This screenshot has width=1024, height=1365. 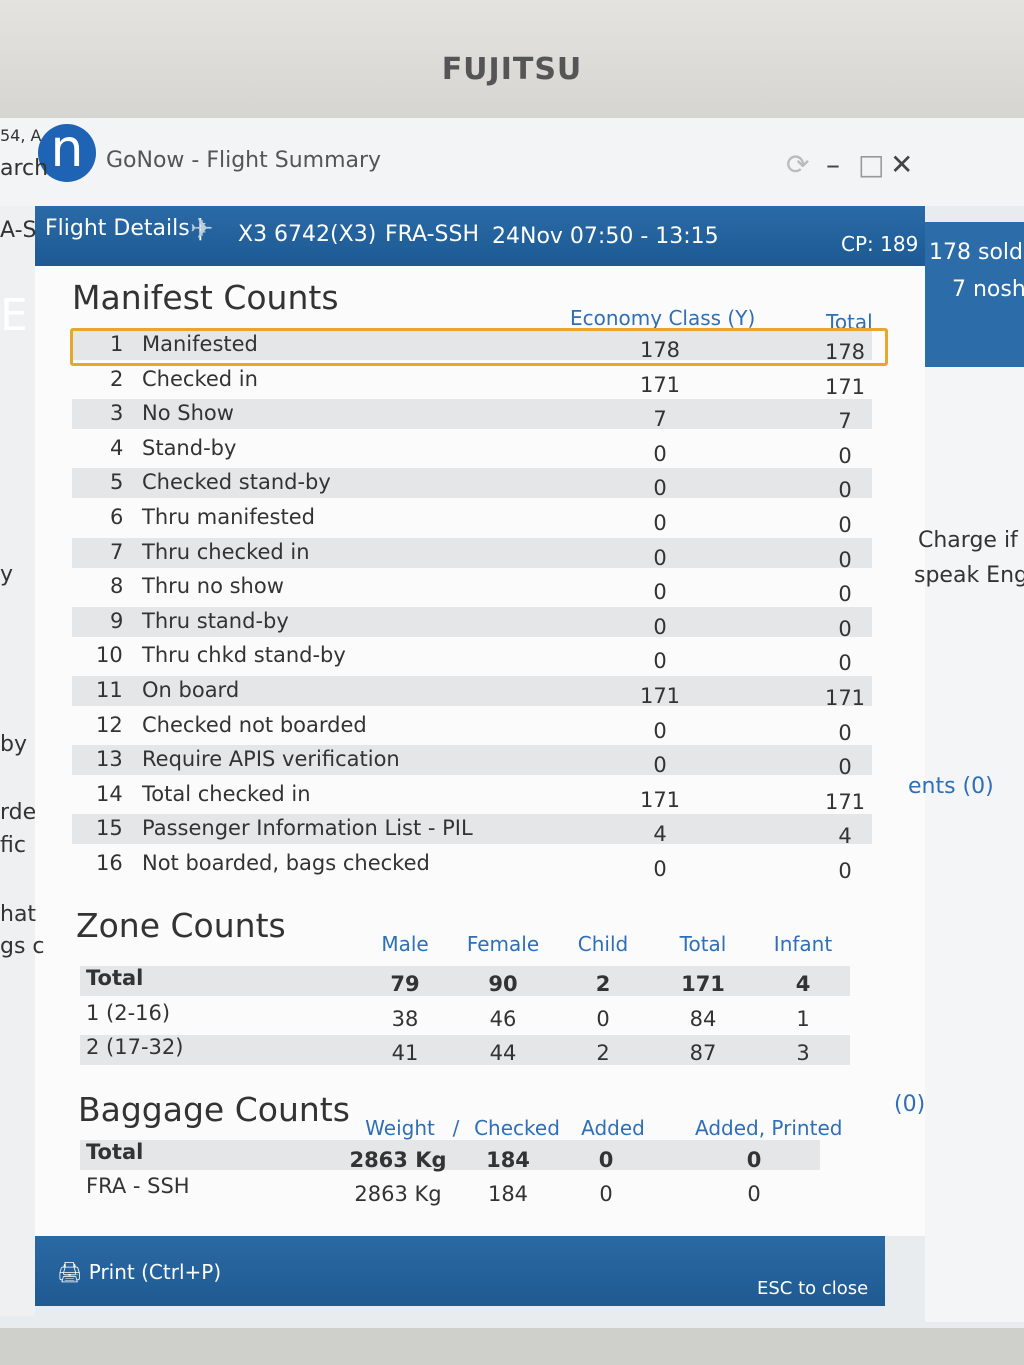 What do you see at coordinates (968, 540) in the screenshot?
I see `background-text: Charge if` at bounding box center [968, 540].